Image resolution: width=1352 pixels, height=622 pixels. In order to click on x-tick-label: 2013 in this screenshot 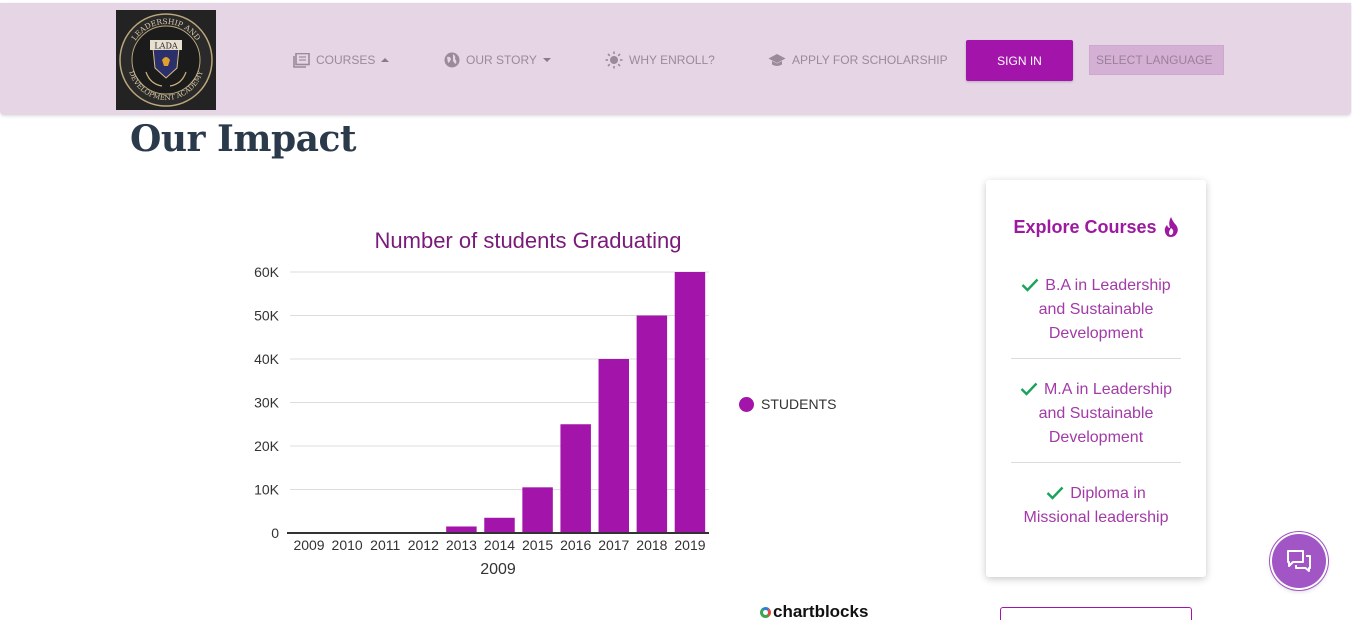, I will do `click(461, 545)`.